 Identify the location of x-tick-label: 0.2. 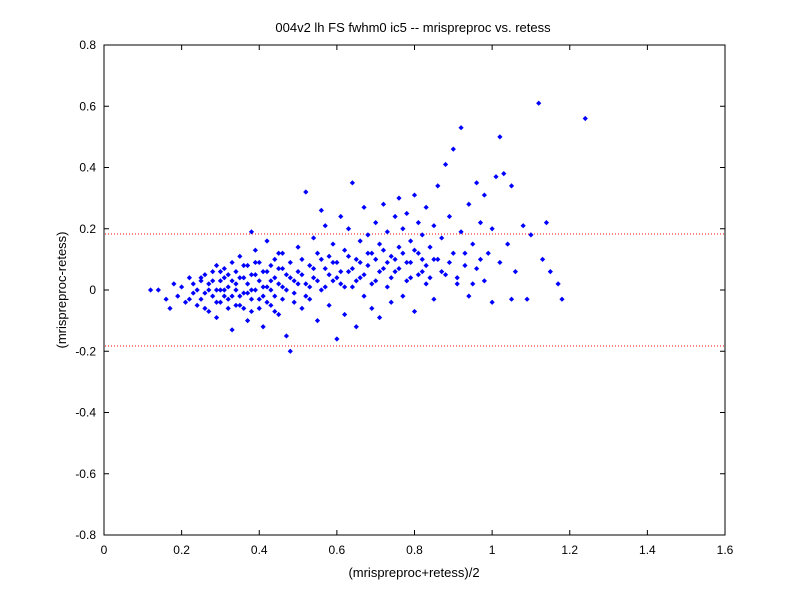
(181, 550).